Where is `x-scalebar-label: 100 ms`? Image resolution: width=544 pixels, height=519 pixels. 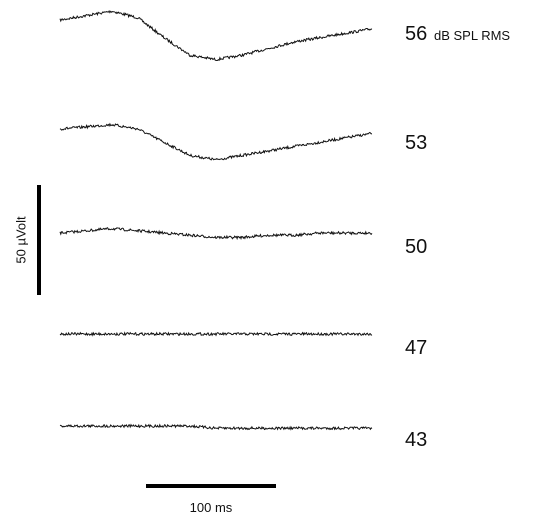 x-scalebar-label: 100 ms is located at coordinates (211, 507).